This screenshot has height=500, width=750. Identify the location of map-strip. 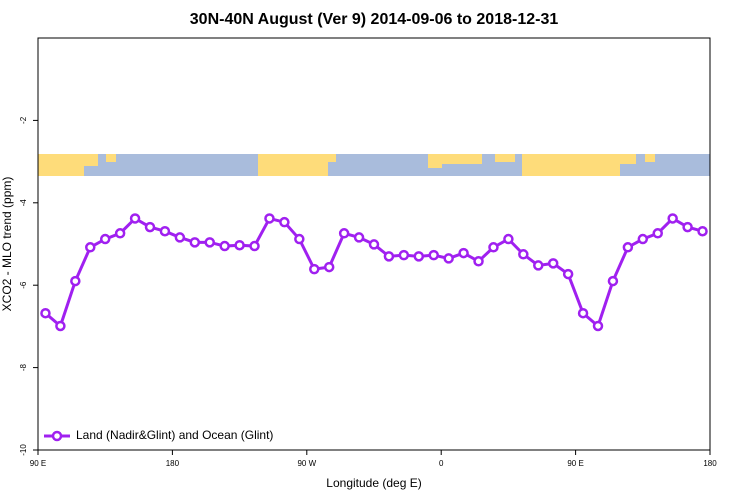
(374, 165).